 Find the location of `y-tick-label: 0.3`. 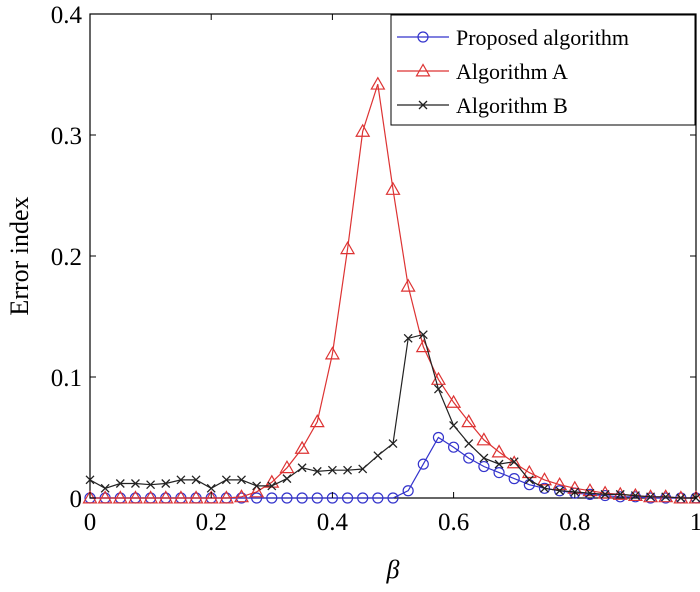

y-tick-label: 0.3 is located at coordinates (66, 136).